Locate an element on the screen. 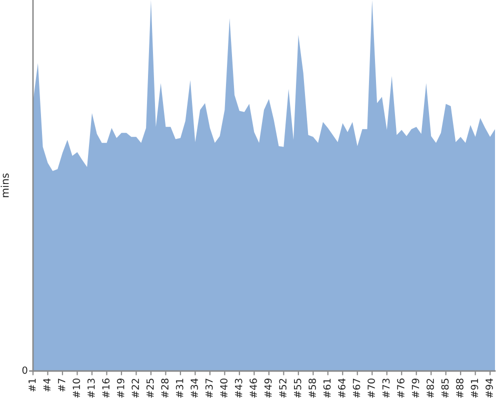 This screenshot has height=400, width=500. x-tick-label: #94 is located at coordinates (489, 388).